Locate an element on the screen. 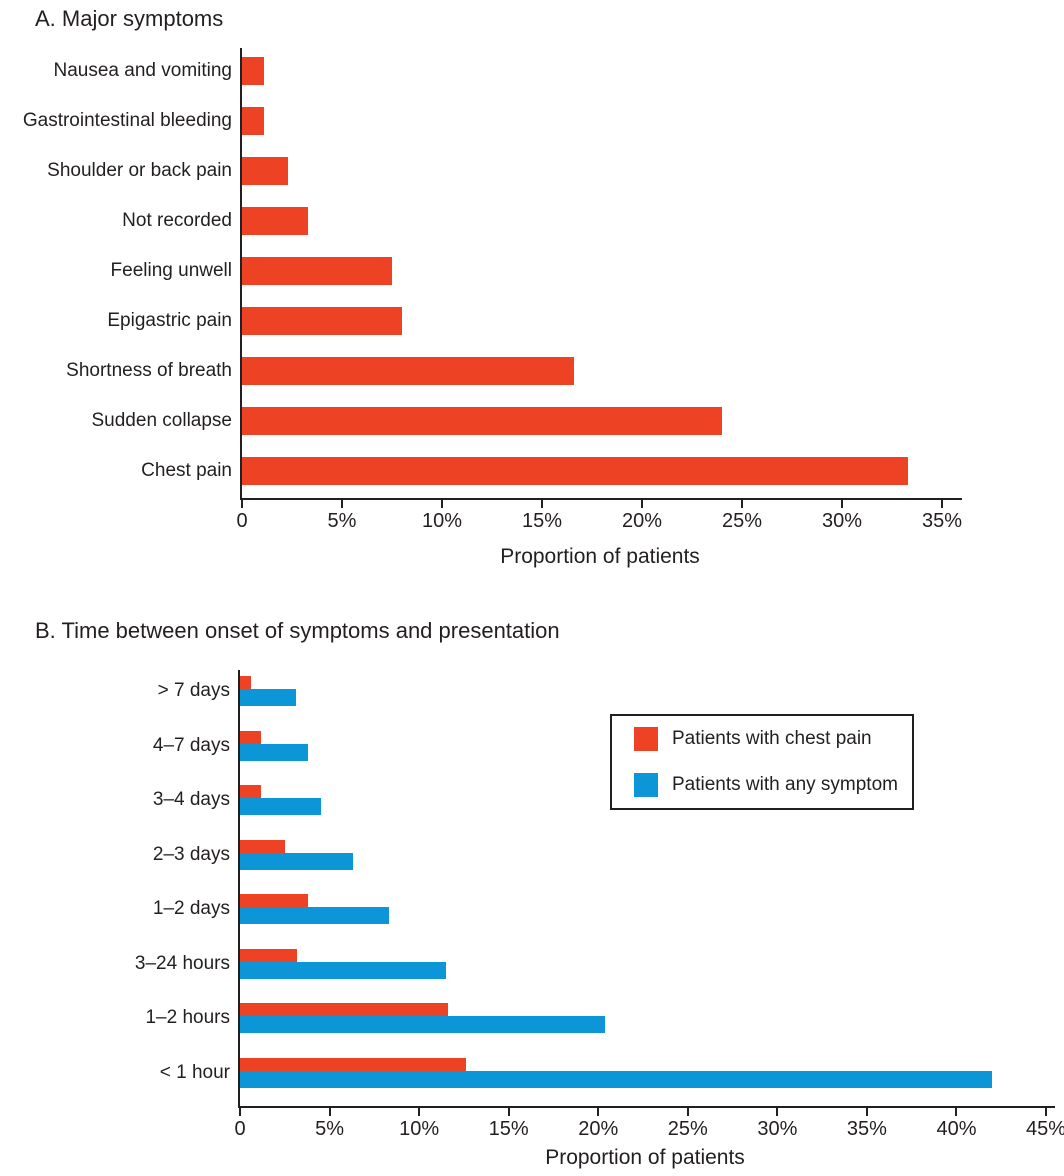 The height and width of the screenshot is (1176, 1064). category-label: 1–2 days is located at coordinates (191, 908).